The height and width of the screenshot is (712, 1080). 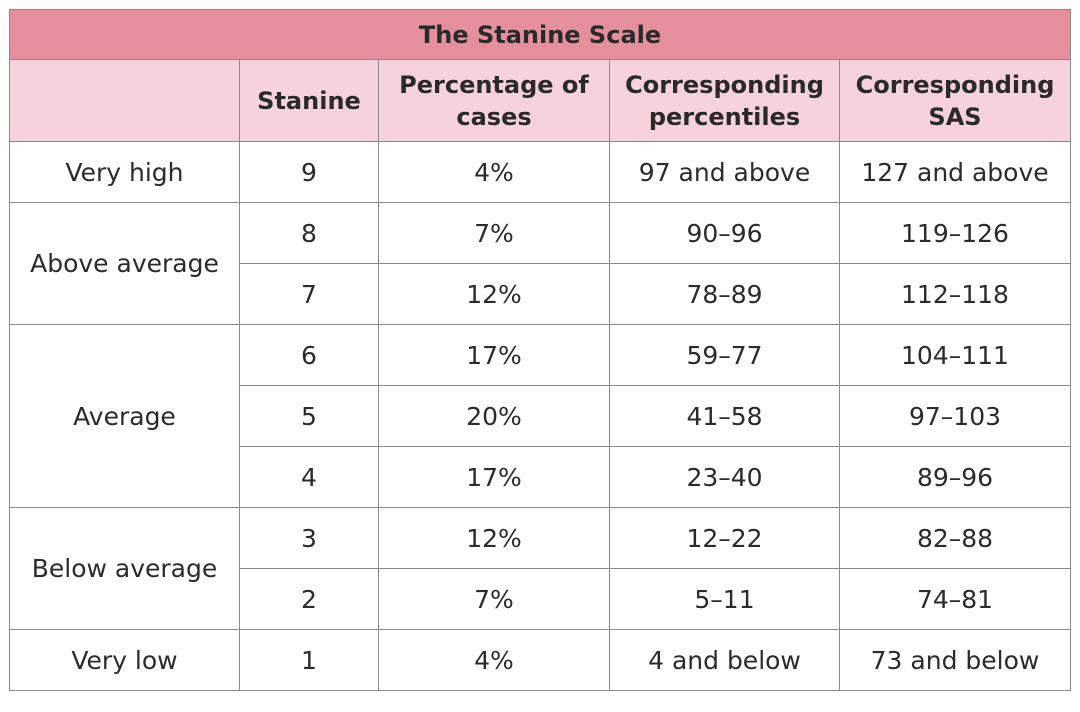 I want to click on percentiles-cell: 4 and below, so click(x=724, y=660).